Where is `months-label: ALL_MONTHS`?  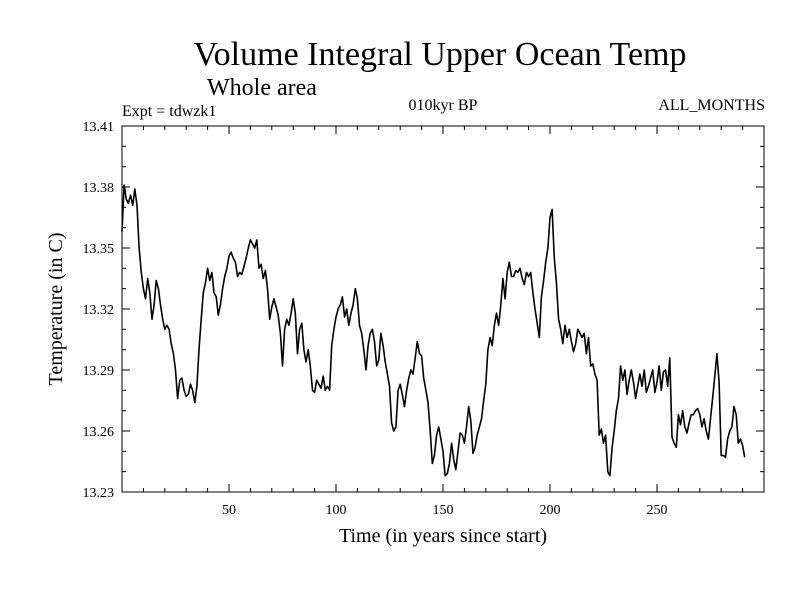 months-label: ALL_MONTHS is located at coordinates (711, 105).